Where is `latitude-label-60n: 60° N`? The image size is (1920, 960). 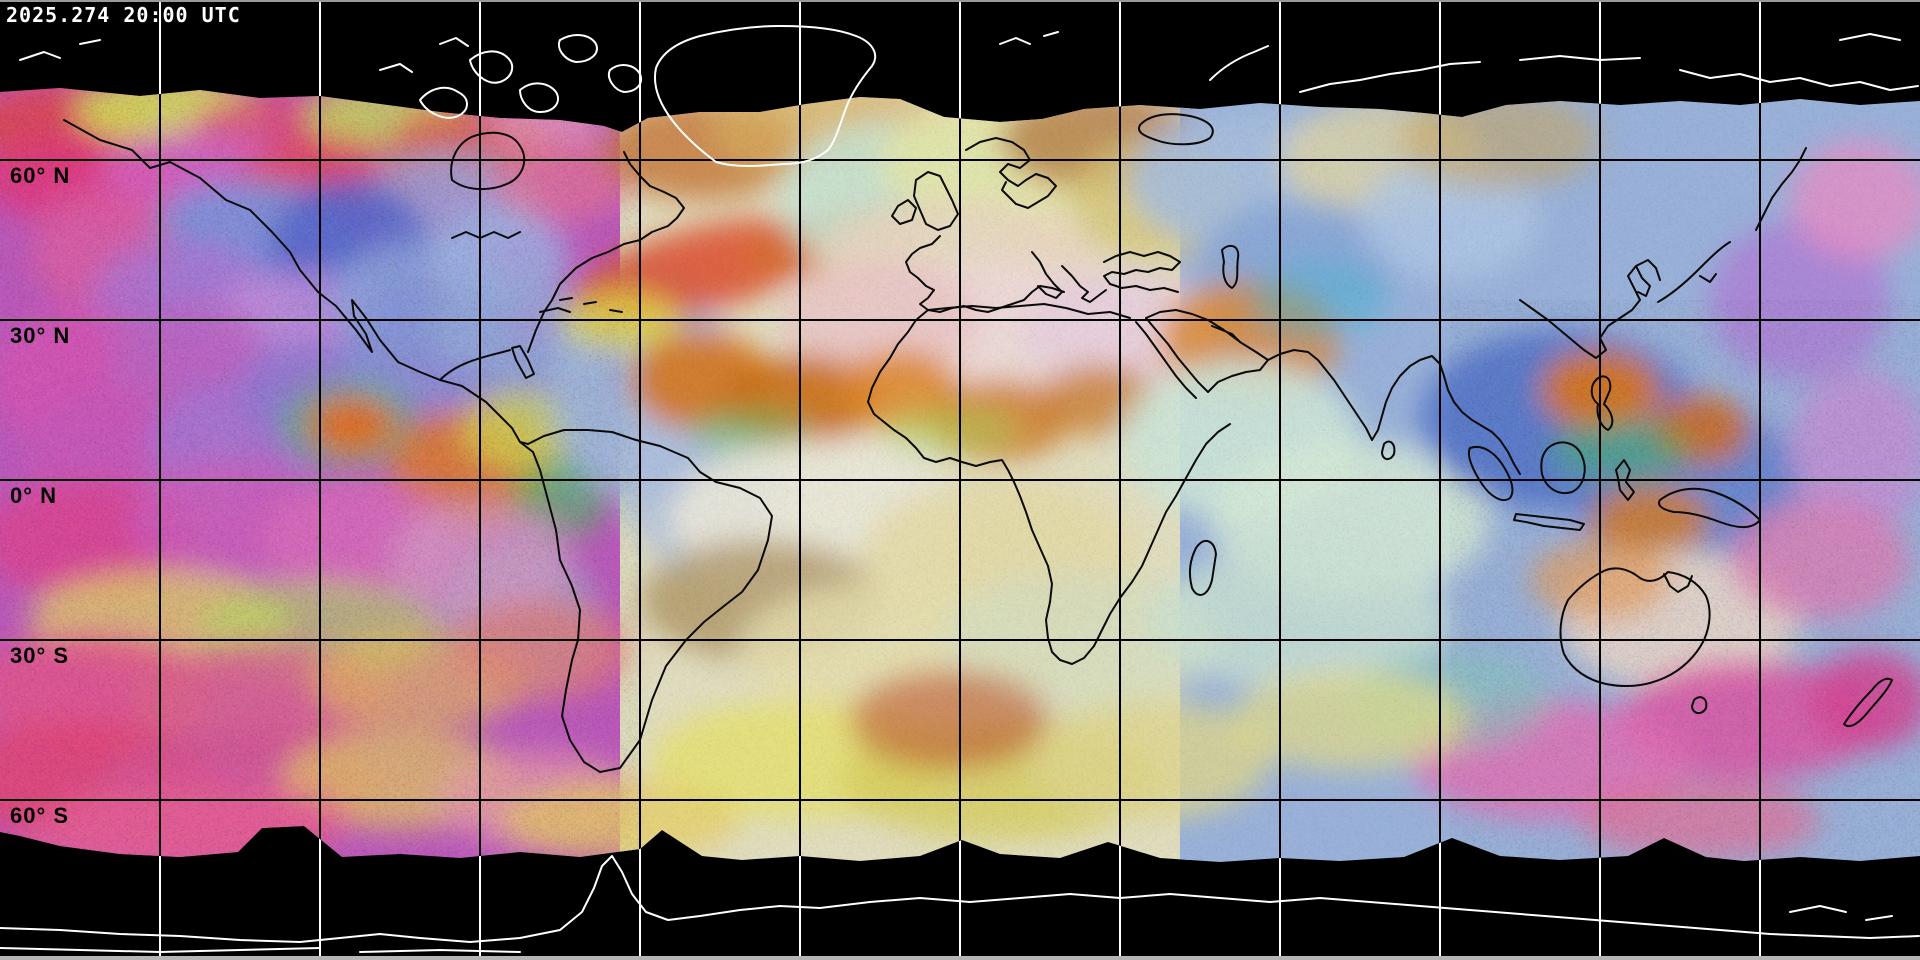
latitude-label-60n: 60° N is located at coordinates (40, 175).